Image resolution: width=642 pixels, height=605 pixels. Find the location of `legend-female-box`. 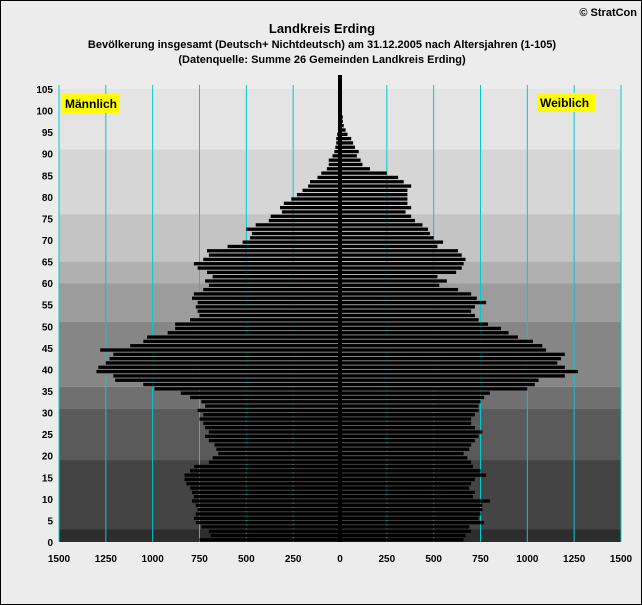

legend-female-box is located at coordinates (566, 102).